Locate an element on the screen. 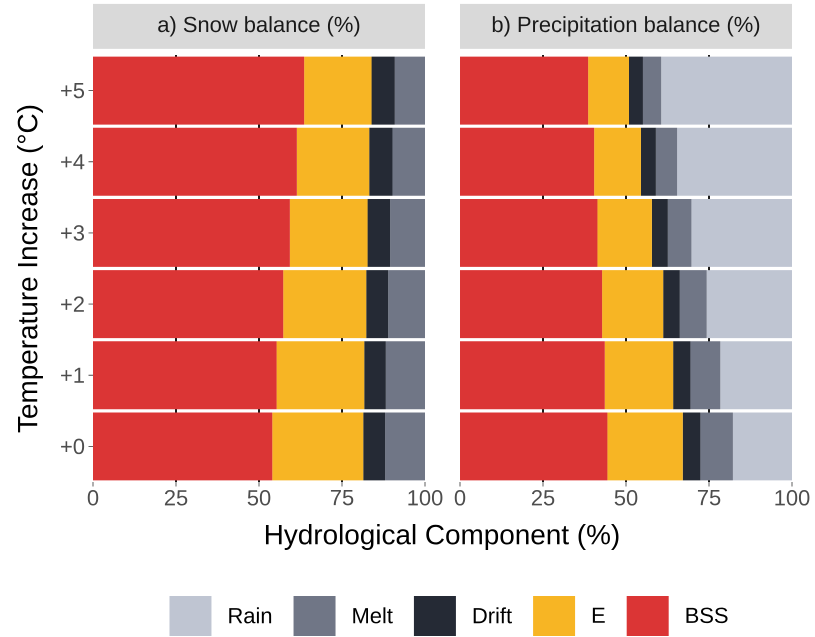 This screenshot has height=637, width=815. y-axis-title: Temperature Increase (°C) is located at coordinates (29, 269).